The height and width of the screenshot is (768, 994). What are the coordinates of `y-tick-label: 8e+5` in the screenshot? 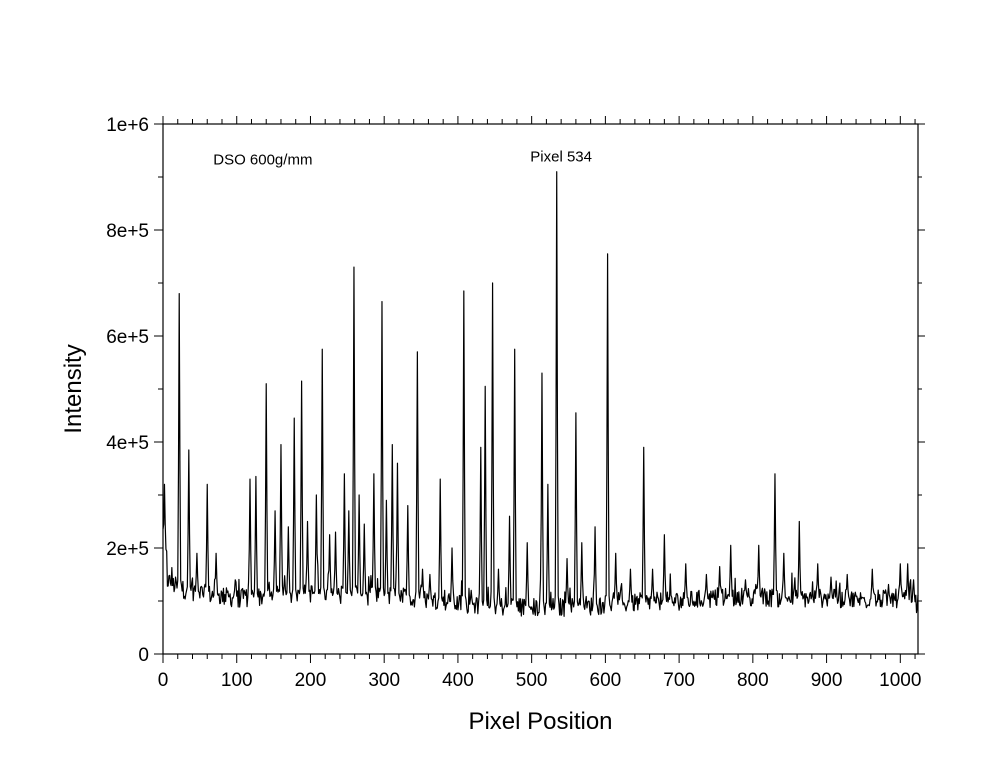 It's located at (127, 231).